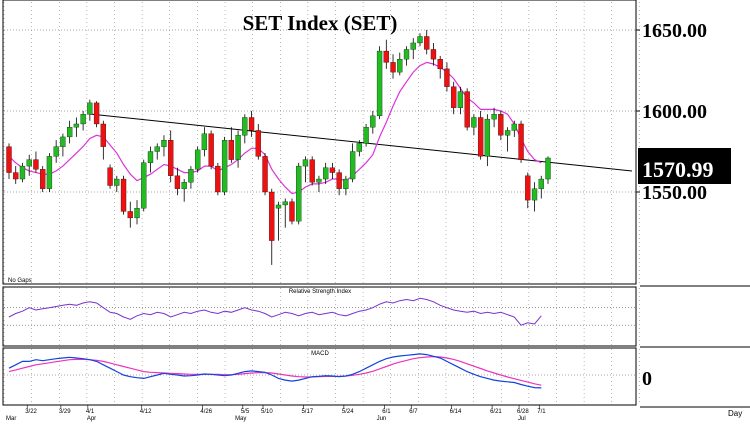  Describe the element at coordinates (90, 412) in the screenshot. I see `date-label: 4/1` at that location.